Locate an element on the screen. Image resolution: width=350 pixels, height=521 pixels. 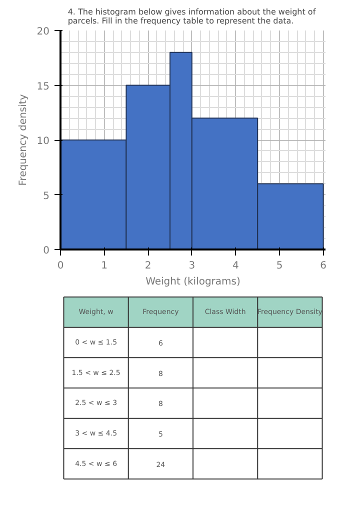
y-tick-label: 0 is located at coordinates (46, 251).